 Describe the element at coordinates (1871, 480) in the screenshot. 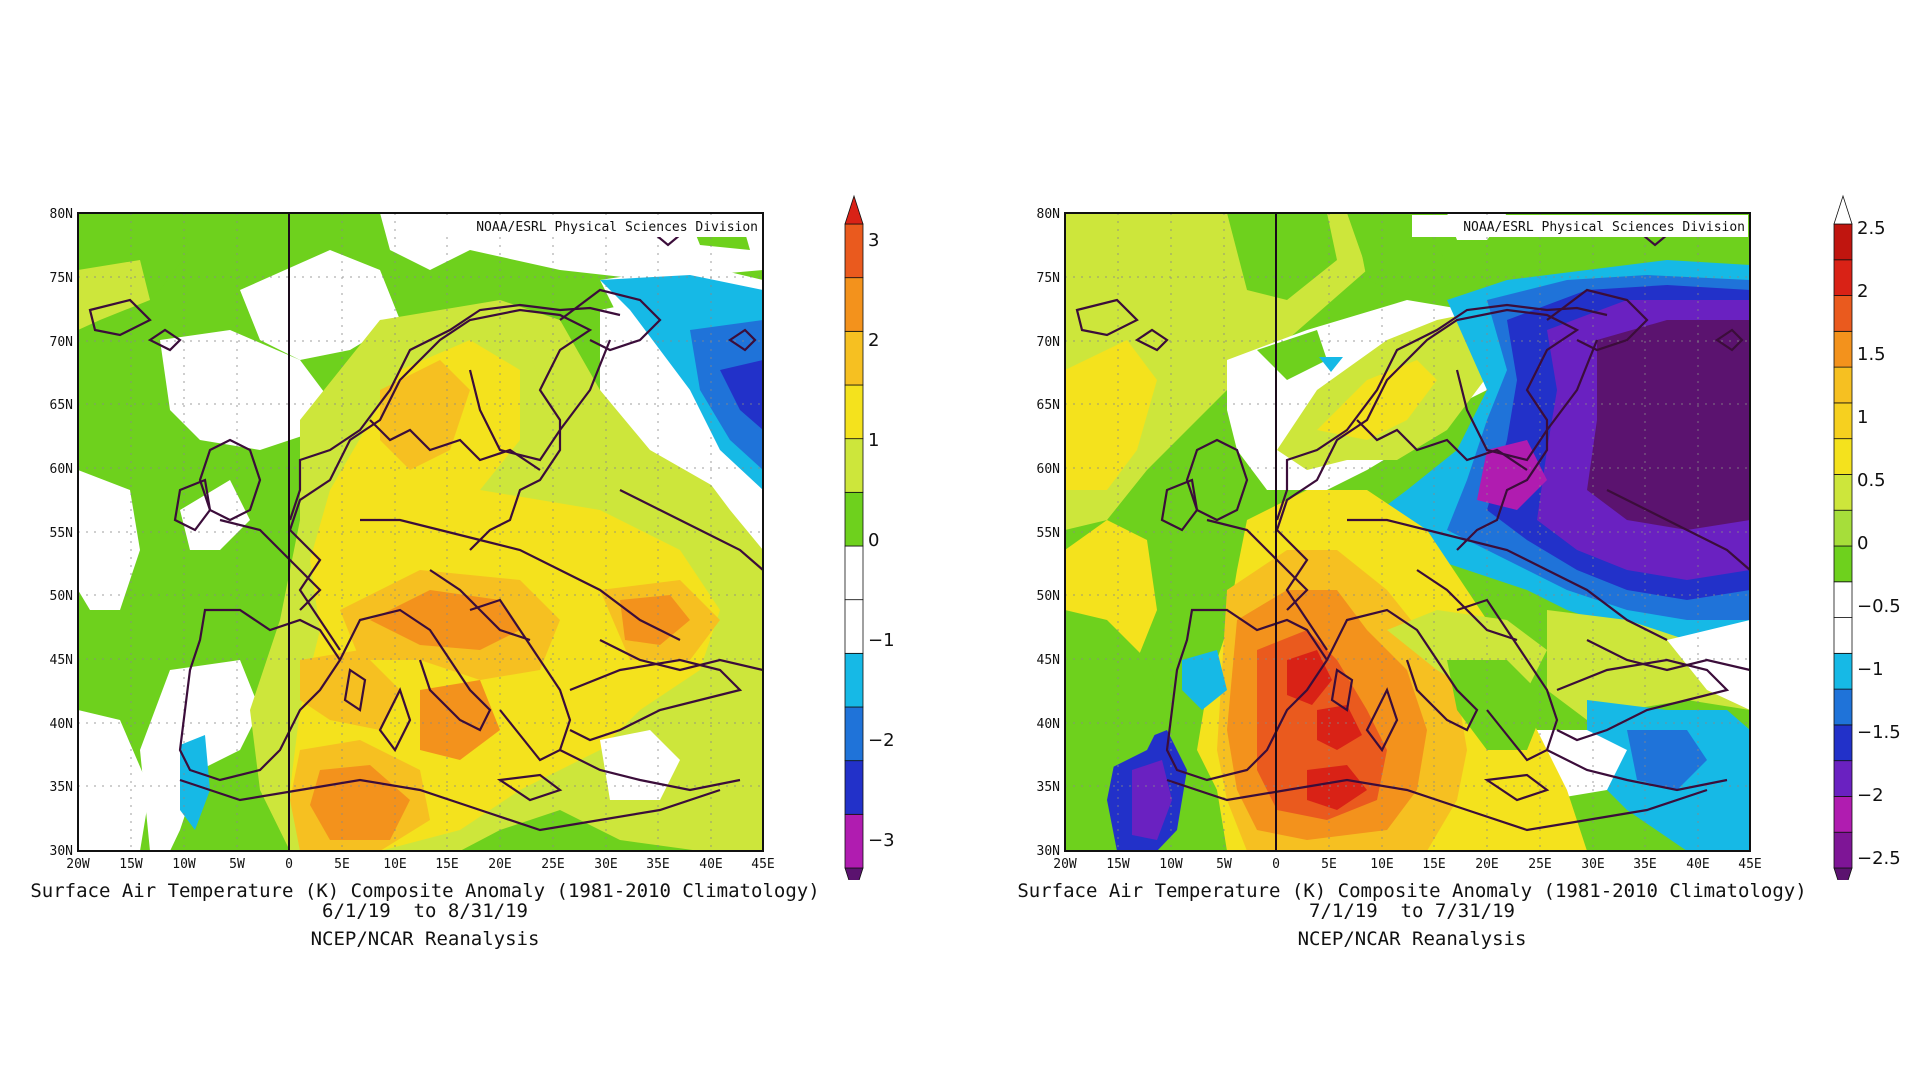

I see `colorbar-label: 0.5` at that location.